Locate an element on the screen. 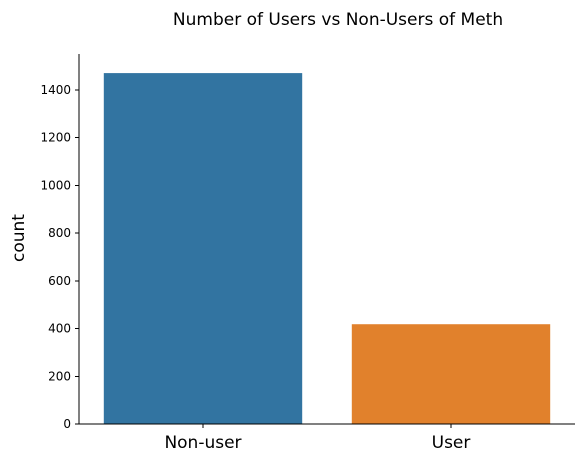 The width and height of the screenshot is (585, 463). y-tick-label: 1200 is located at coordinates (55, 138).